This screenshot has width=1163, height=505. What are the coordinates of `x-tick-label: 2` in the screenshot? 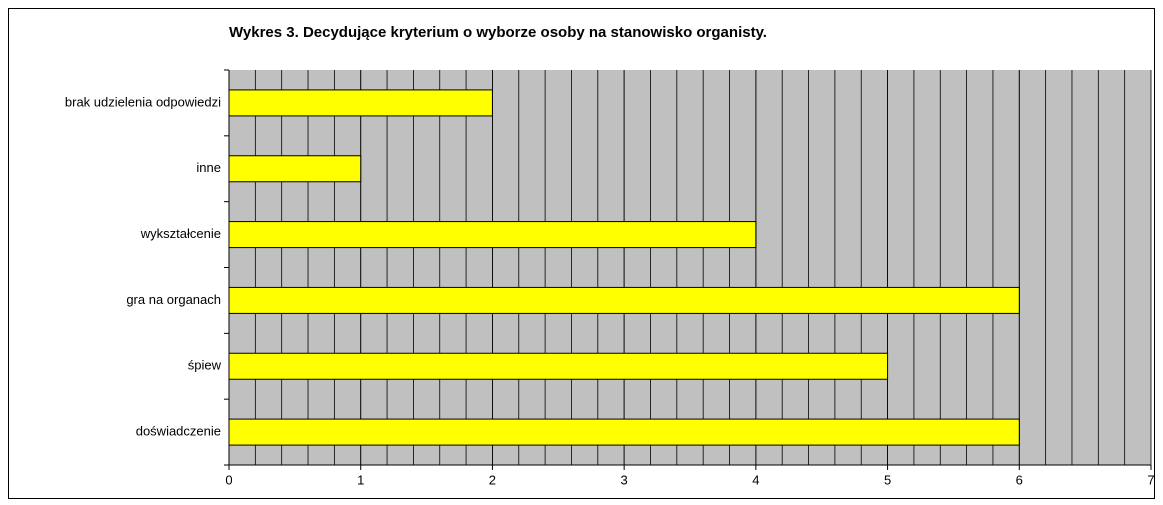 It's located at (492, 479).